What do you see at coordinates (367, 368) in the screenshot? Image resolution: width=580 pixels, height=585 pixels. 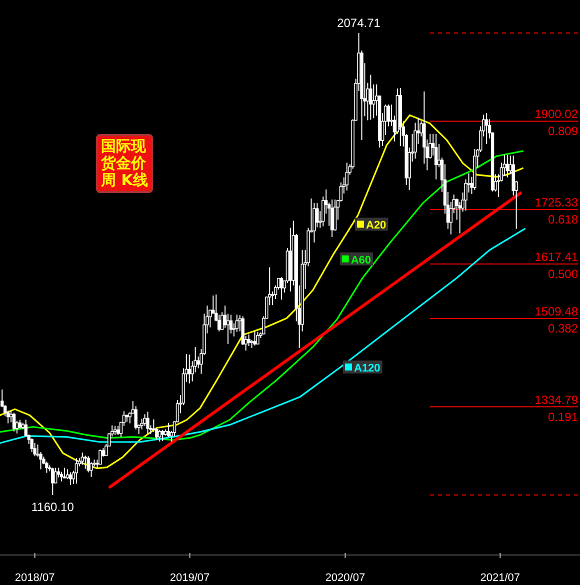 I see `legend-label: A120` at bounding box center [367, 368].